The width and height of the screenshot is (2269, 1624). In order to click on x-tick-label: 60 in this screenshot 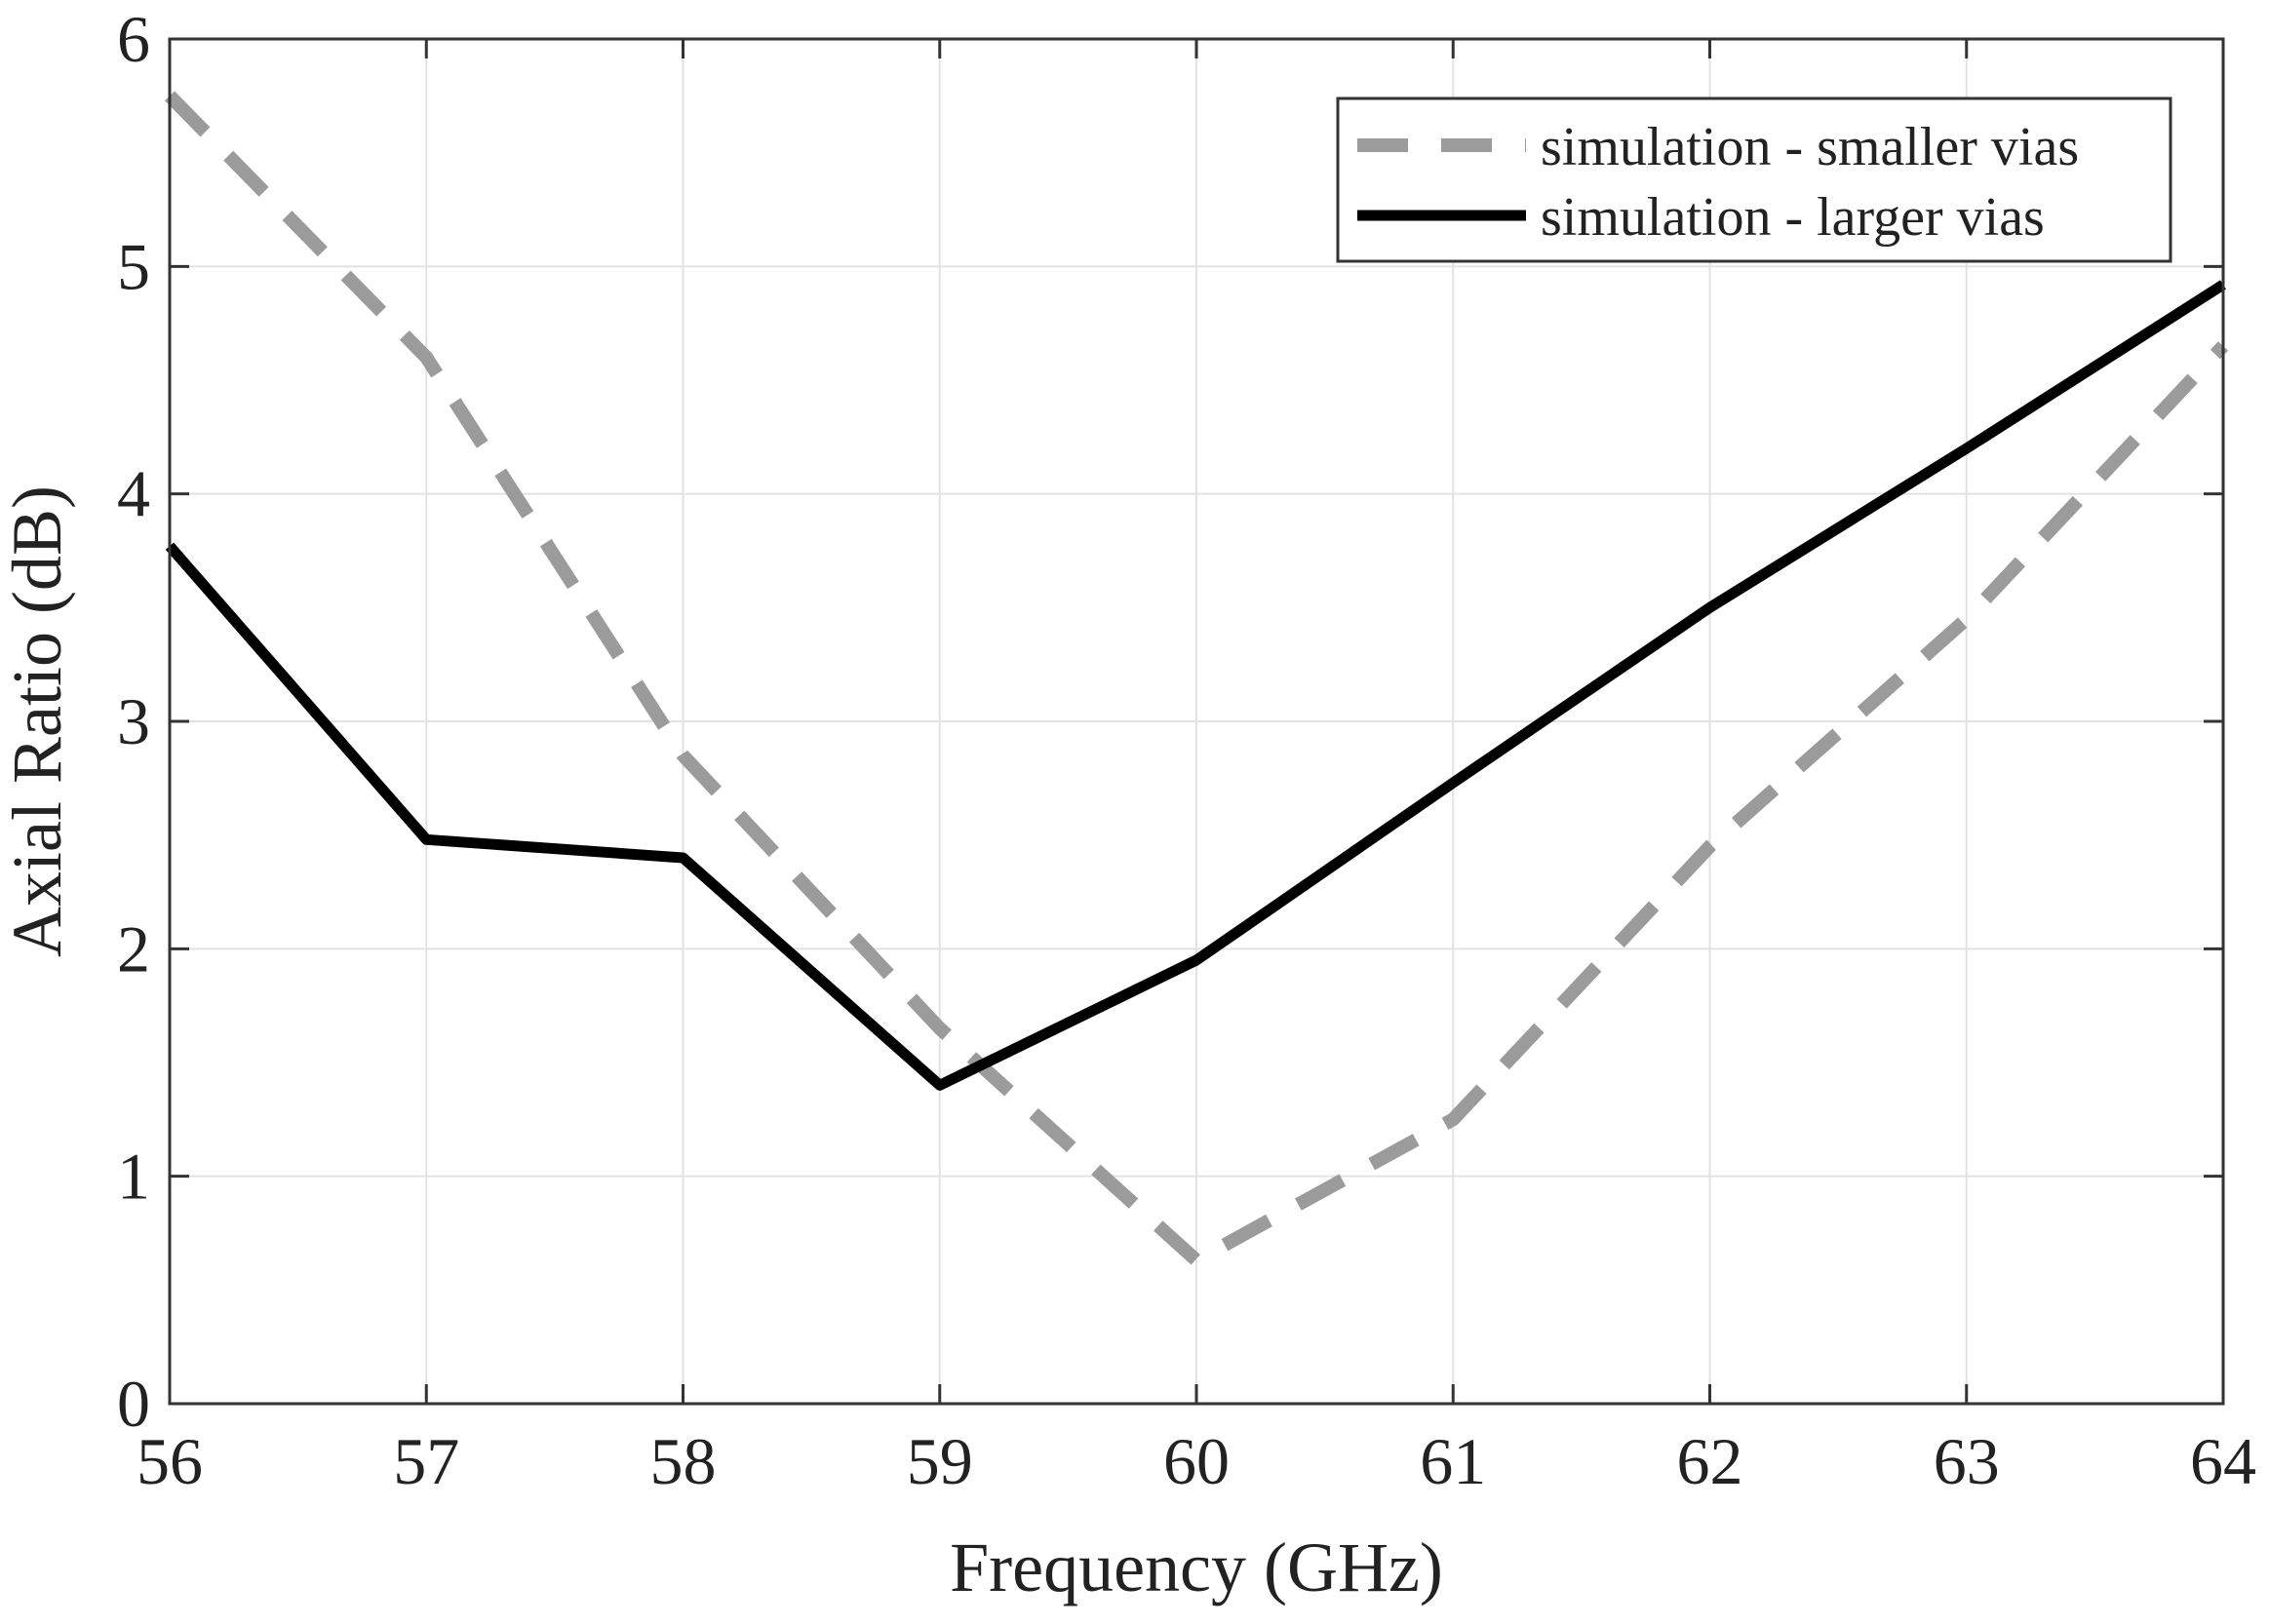, I will do `click(1197, 1461)`.